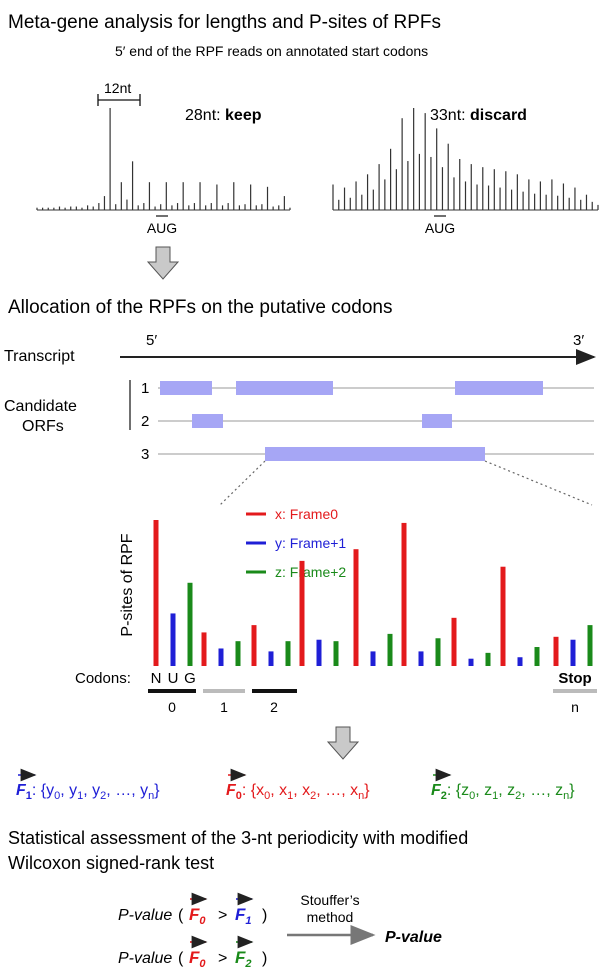  Describe the element at coordinates (145, 421) in the screenshot. I see `orf-number-2: 2` at that location.